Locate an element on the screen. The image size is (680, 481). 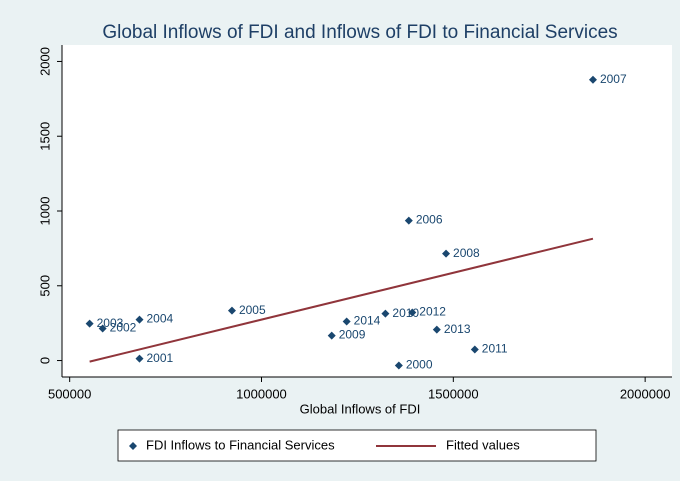
legend-label: FDI Inflows to Financial Services is located at coordinates (240, 444).